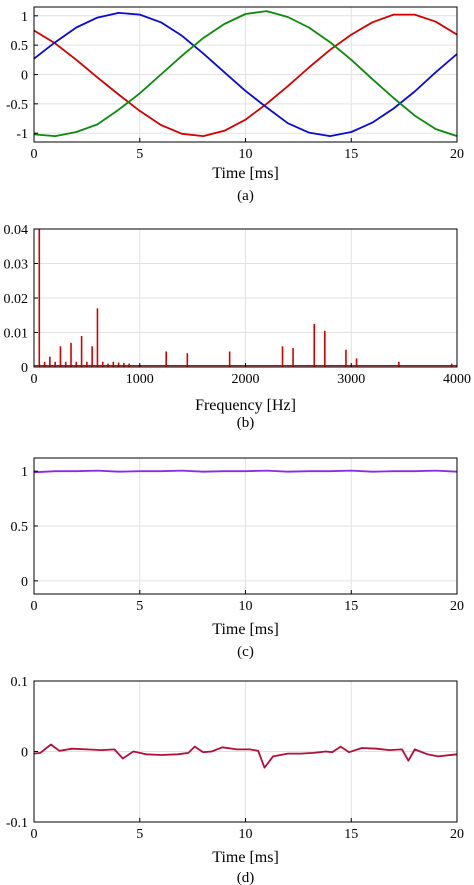 This screenshot has width=474, height=885. I want to click on y-tick-label: 0.02, so click(16, 299).